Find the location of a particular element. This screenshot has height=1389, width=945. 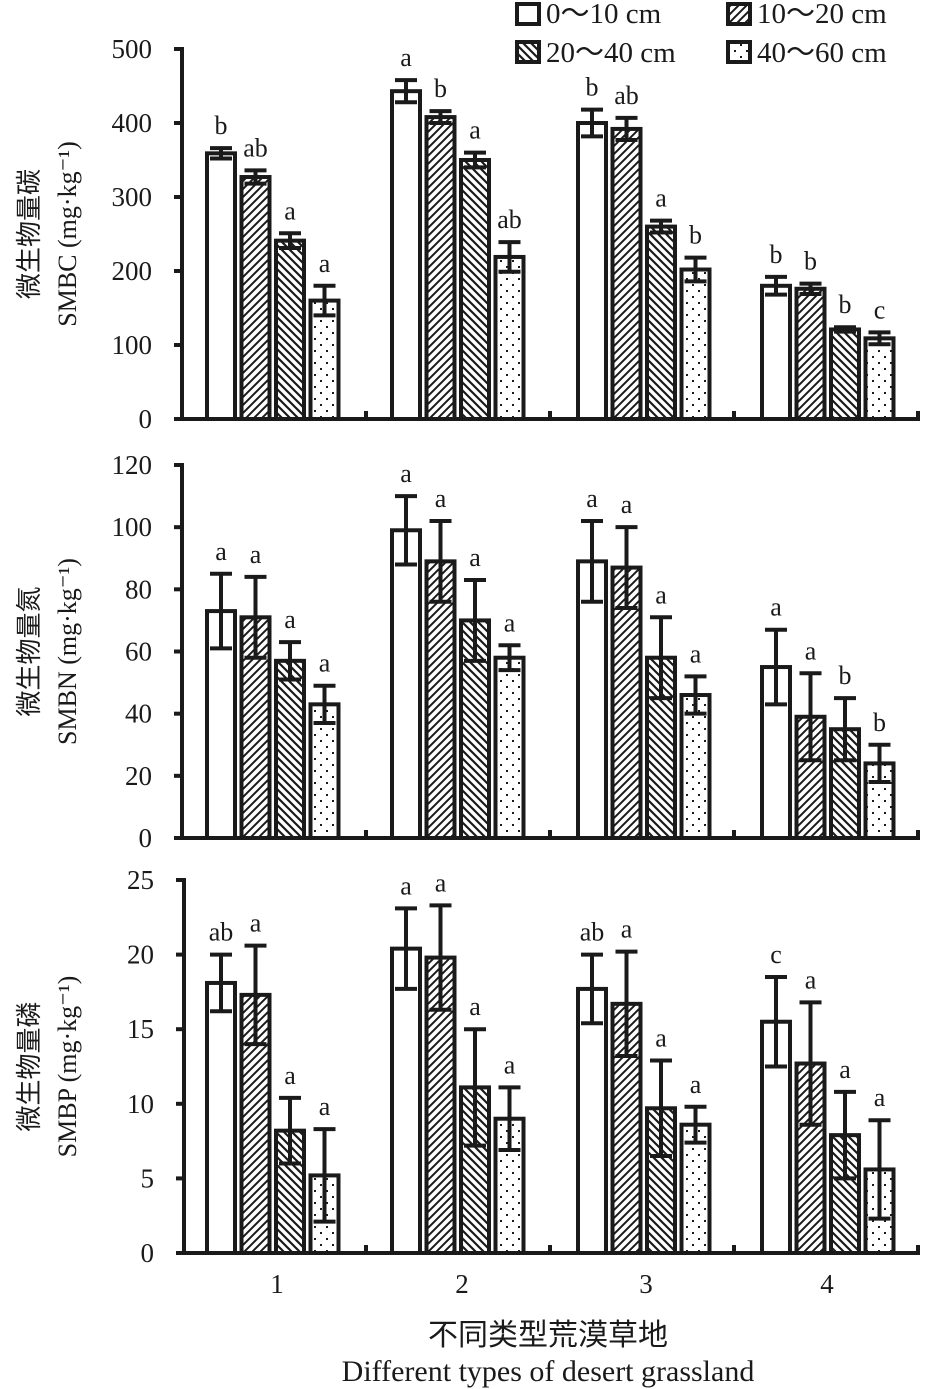

x-tick-label-1: 1 is located at coordinates (277, 1284).